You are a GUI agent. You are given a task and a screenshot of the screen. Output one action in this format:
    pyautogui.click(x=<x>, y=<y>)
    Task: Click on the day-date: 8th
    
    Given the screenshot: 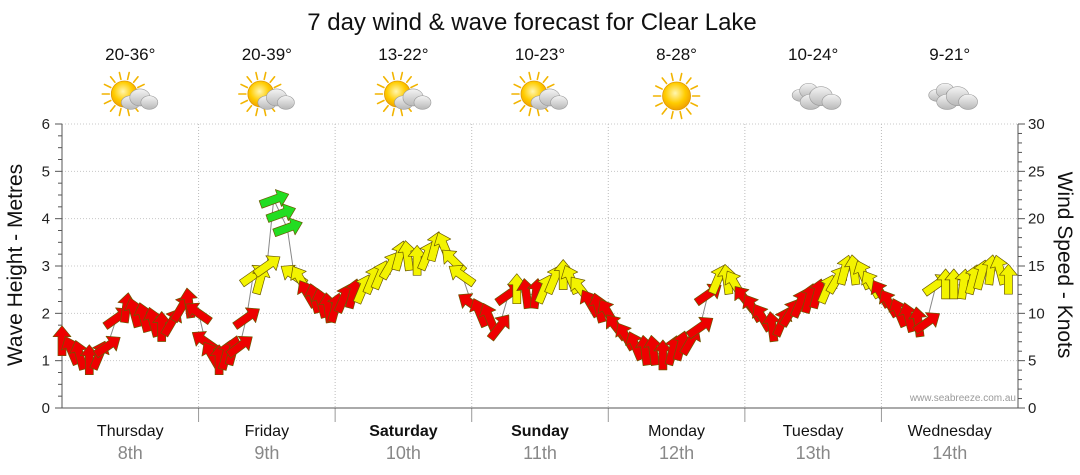 What is the action you would take?
    pyautogui.click(x=130, y=453)
    